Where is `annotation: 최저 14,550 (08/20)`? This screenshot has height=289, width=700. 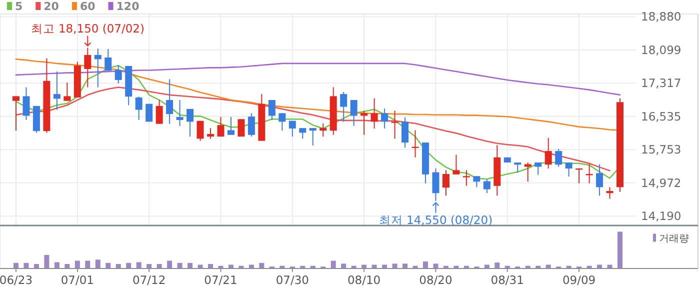
annotation: 최저 14,550 (08/20) is located at coordinates (435, 219).